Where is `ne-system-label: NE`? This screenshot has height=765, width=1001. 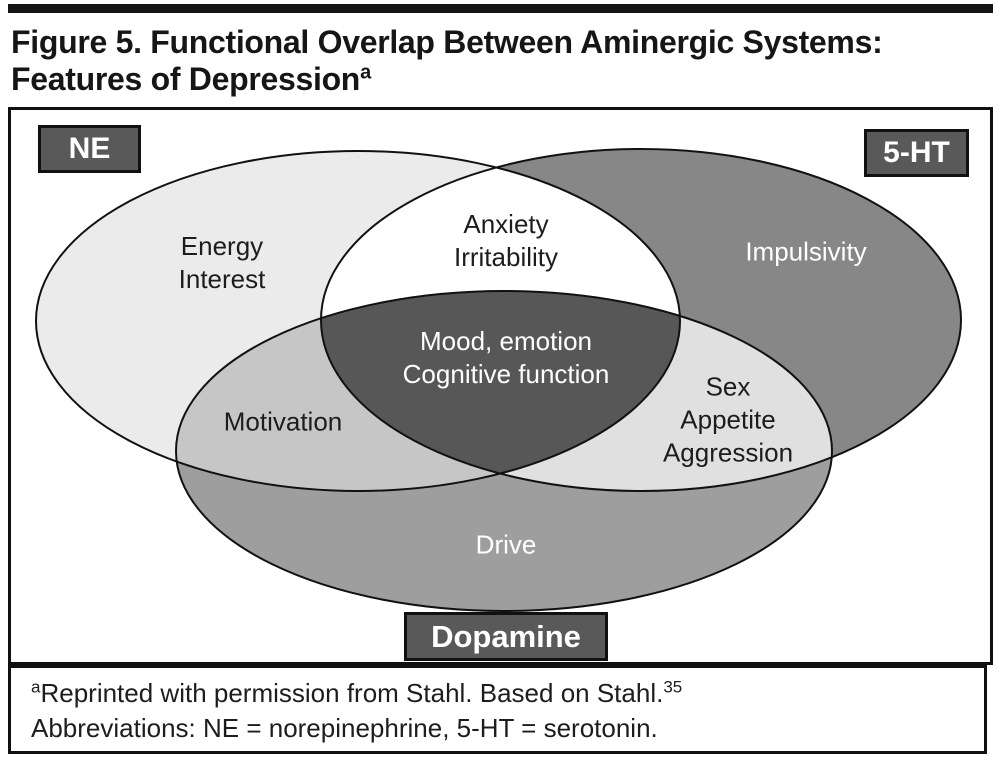 ne-system-label: NE is located at coordinates (89, 148).